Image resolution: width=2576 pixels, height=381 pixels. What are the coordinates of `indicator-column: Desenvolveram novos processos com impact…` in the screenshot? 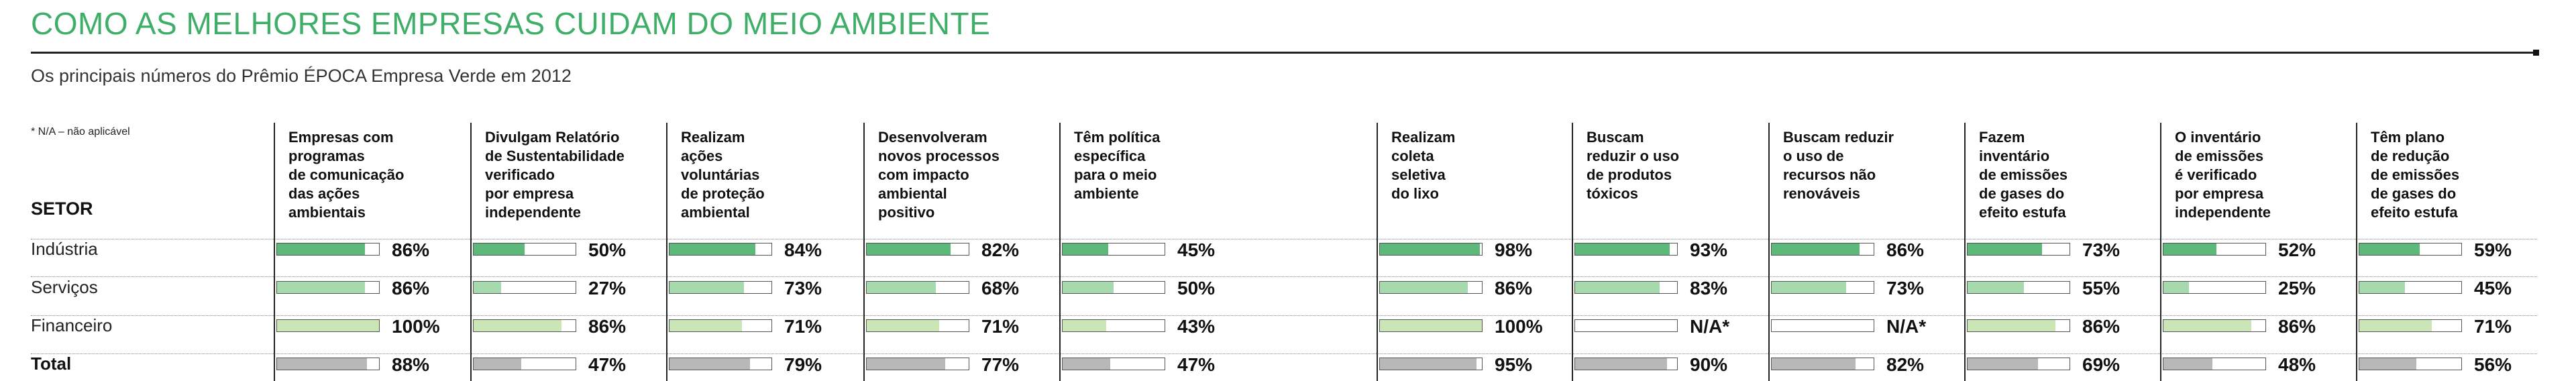 It's located at (956, 252).